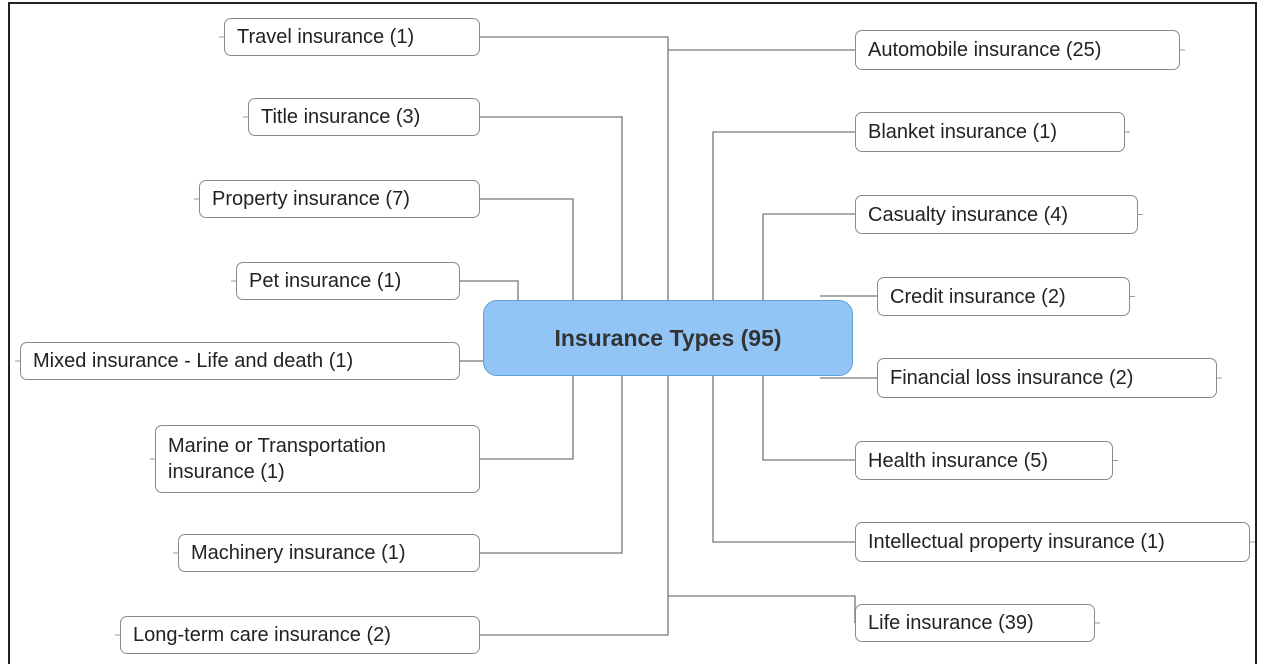 This screenshot has width=1267, height=664. What do you see at coordinates (317, 459) in the screenshot?
I see `topic-node: Marine or Transportation insurance (1)` at bounding box center [317, 459].